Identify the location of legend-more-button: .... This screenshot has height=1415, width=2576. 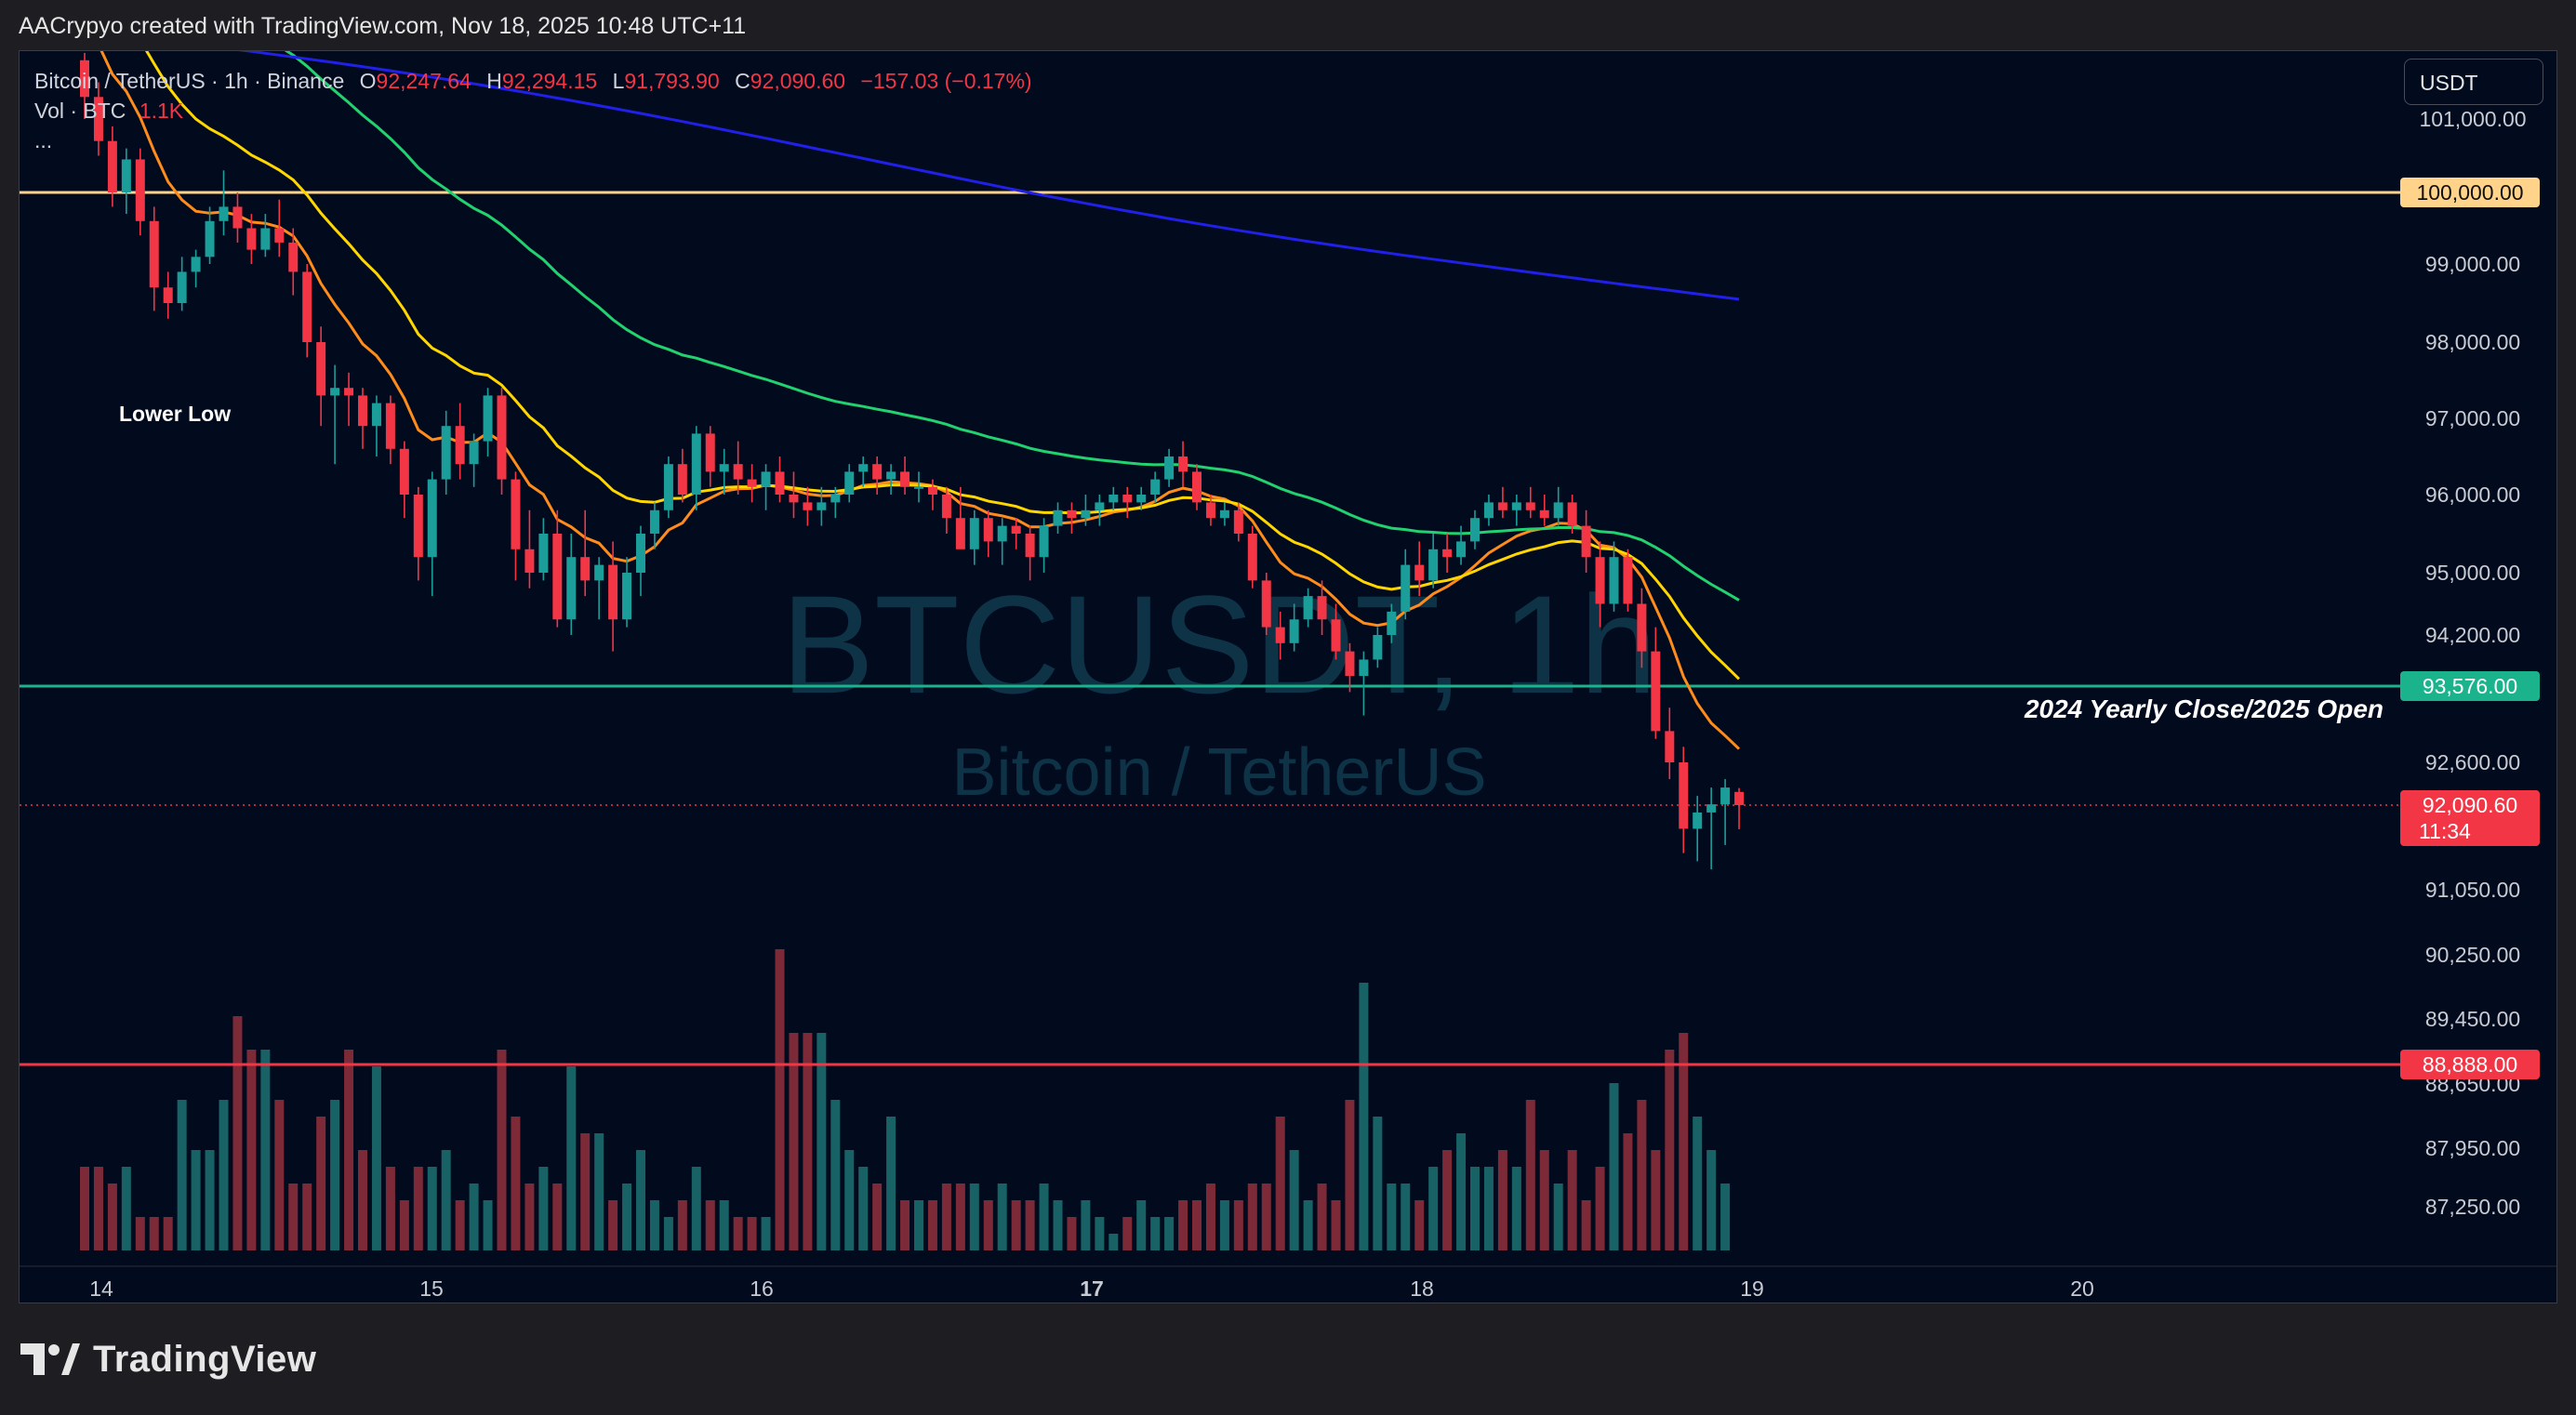
(43, 140).